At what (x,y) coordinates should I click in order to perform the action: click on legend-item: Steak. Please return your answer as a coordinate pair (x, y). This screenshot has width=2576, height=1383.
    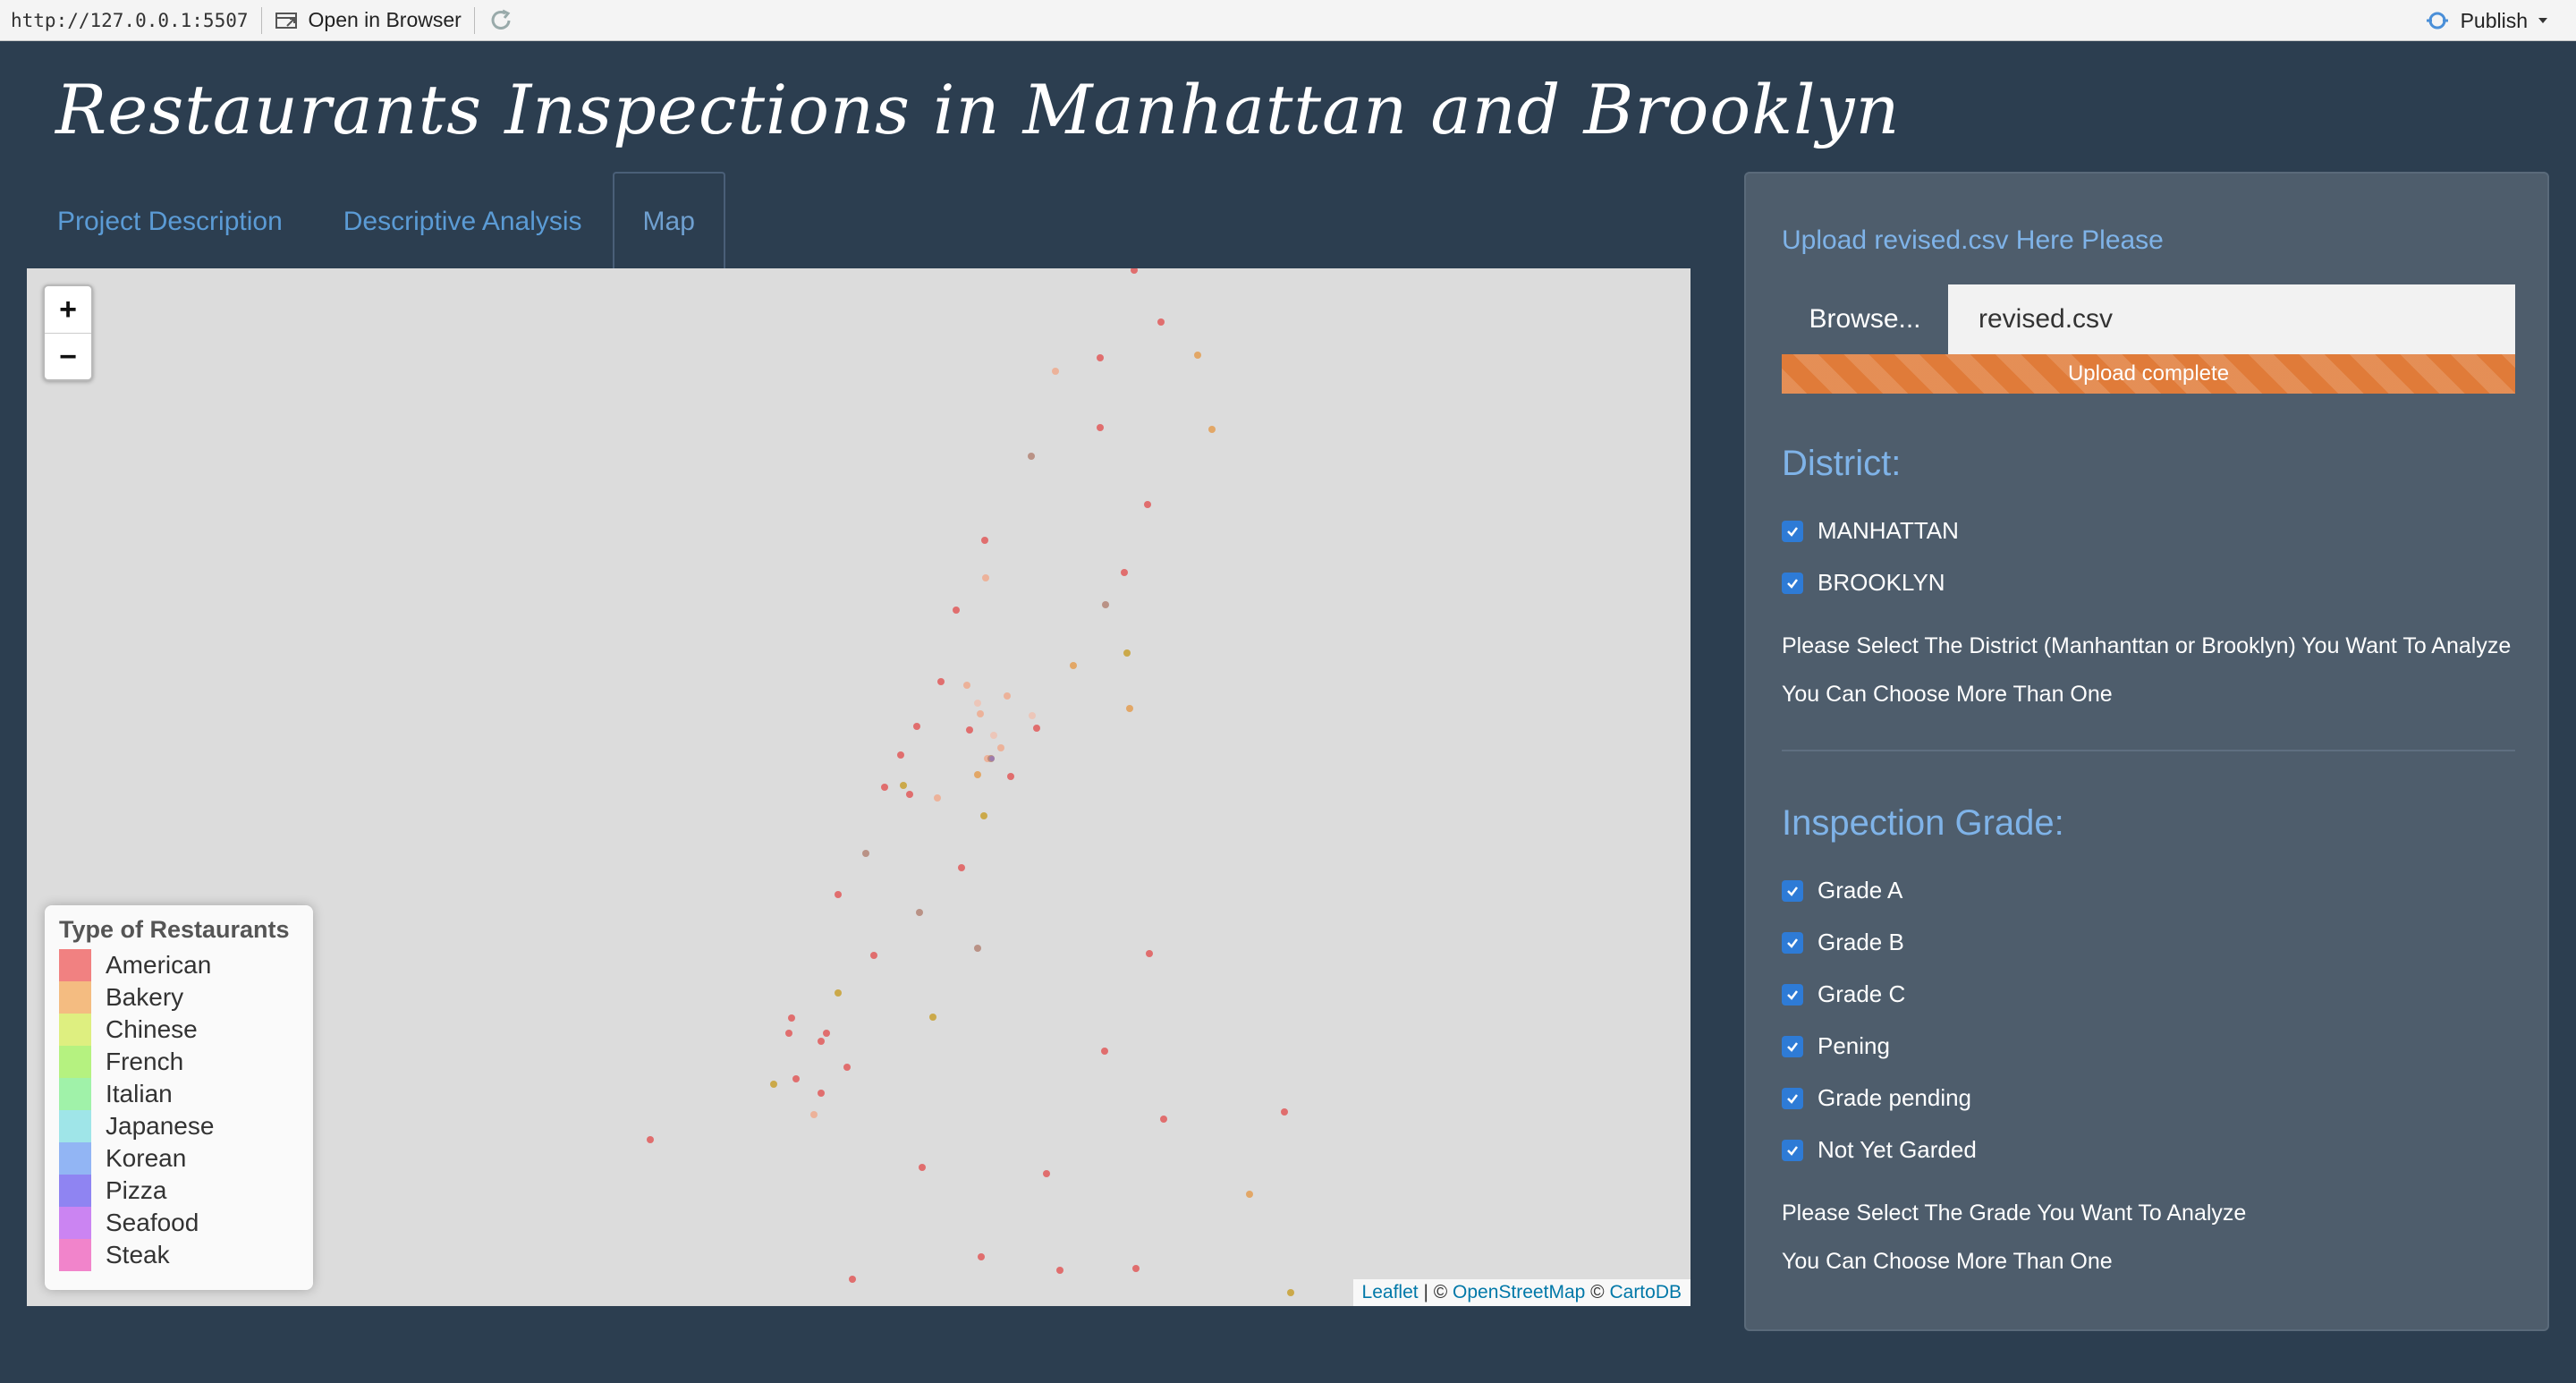
    Looking at the image, I should click on (179, 1255).